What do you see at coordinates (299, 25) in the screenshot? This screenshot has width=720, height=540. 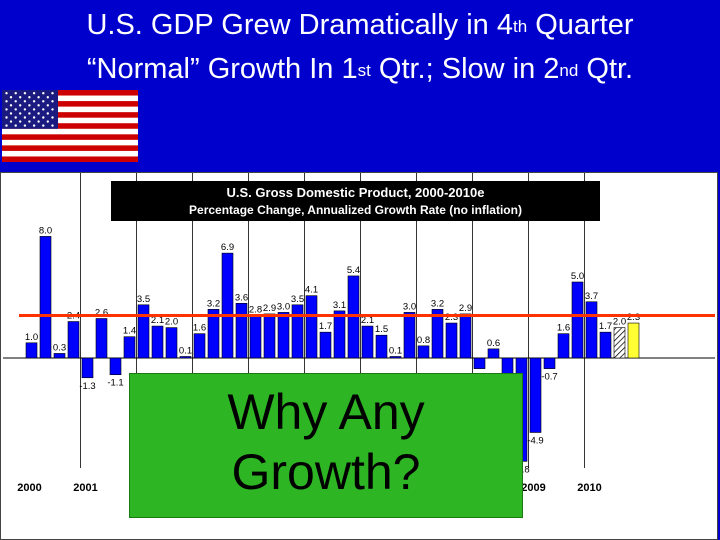 I see `title-line-1-text: U.S. GDP Grew Dramatically in 4` at bounding box center [299, 25].